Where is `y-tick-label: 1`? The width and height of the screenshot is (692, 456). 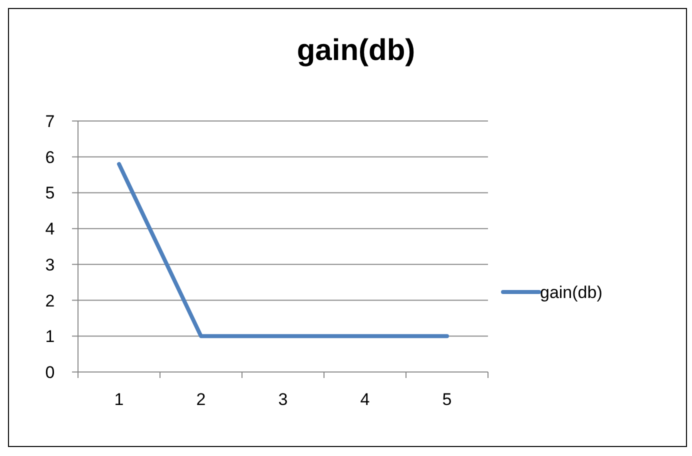 y-tick-label: 1 is located at coordinates (50, 336).